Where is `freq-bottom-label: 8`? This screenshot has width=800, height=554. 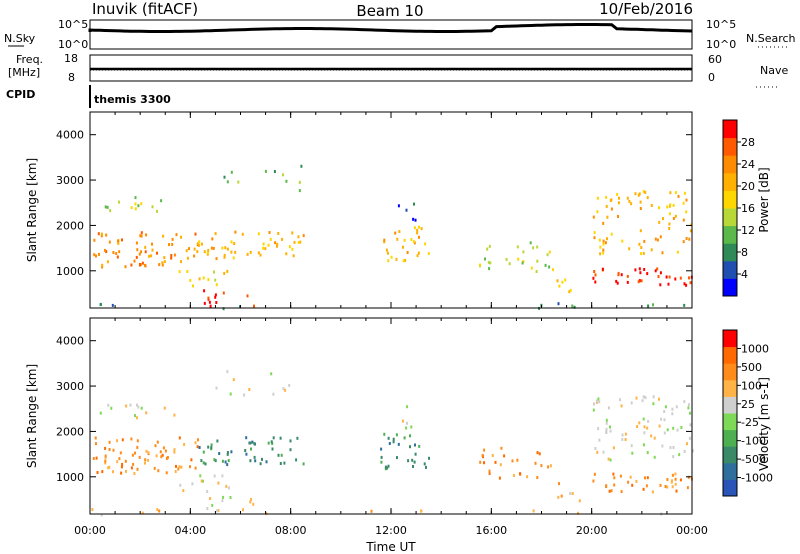
freq-bottom-label: 8 is located at coordinates (71, 77).